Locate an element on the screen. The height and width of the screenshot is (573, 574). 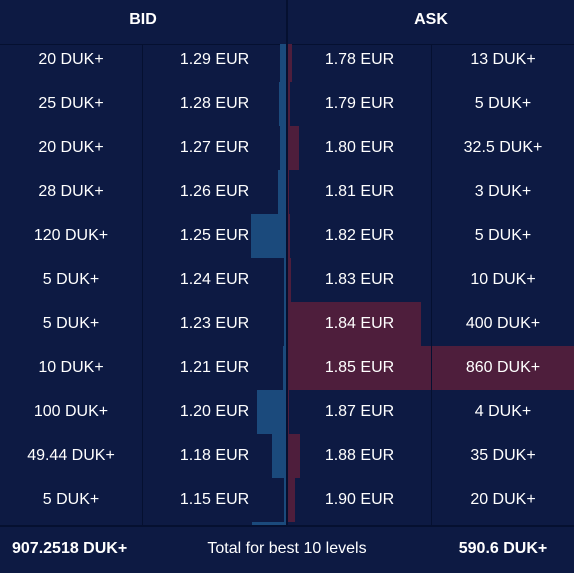
ask-quantity: 32.5 DUK+ is located at coordinates (503, 147).